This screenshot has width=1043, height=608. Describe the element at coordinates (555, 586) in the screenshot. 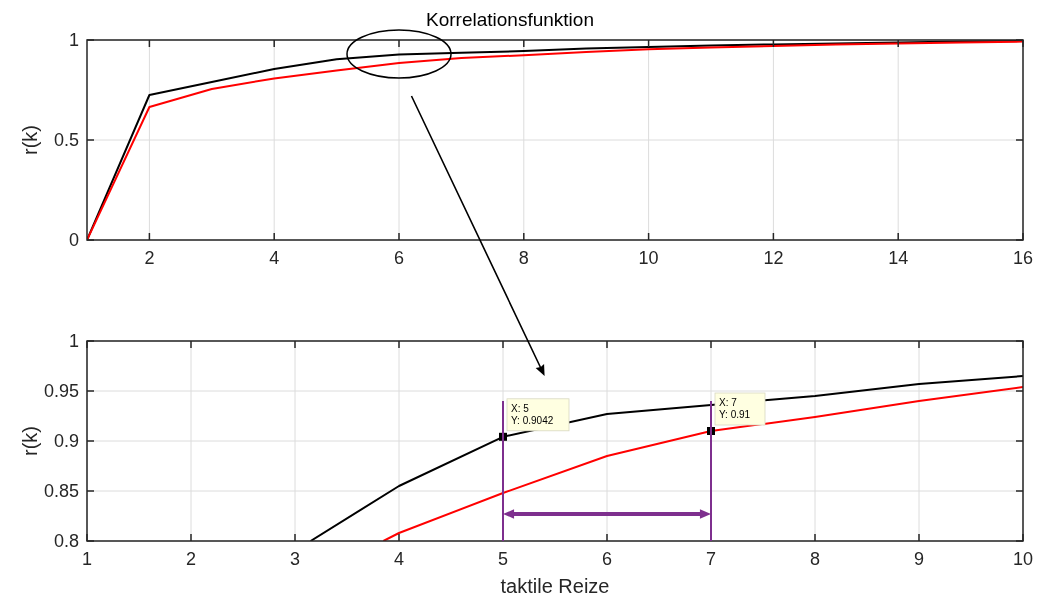

I see `x-axis-title: taktile Reize` at that location.